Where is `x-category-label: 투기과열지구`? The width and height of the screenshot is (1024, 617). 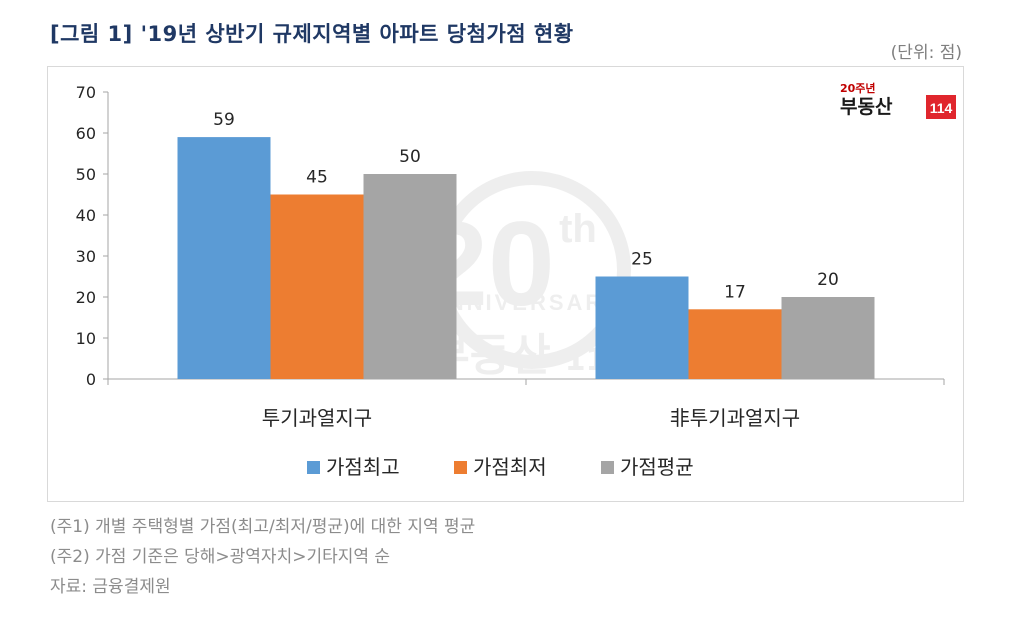
x-category-label: 투기과열지구 is located at coordinates (317, 418).